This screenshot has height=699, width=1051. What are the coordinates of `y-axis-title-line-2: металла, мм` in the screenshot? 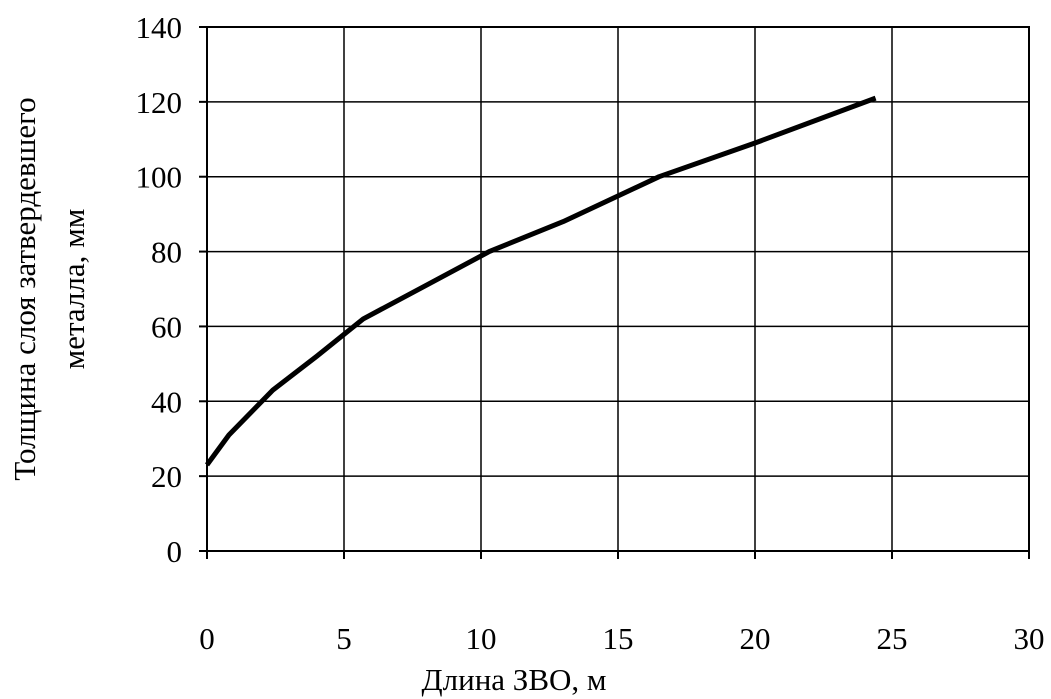 It's located at (73, 289).